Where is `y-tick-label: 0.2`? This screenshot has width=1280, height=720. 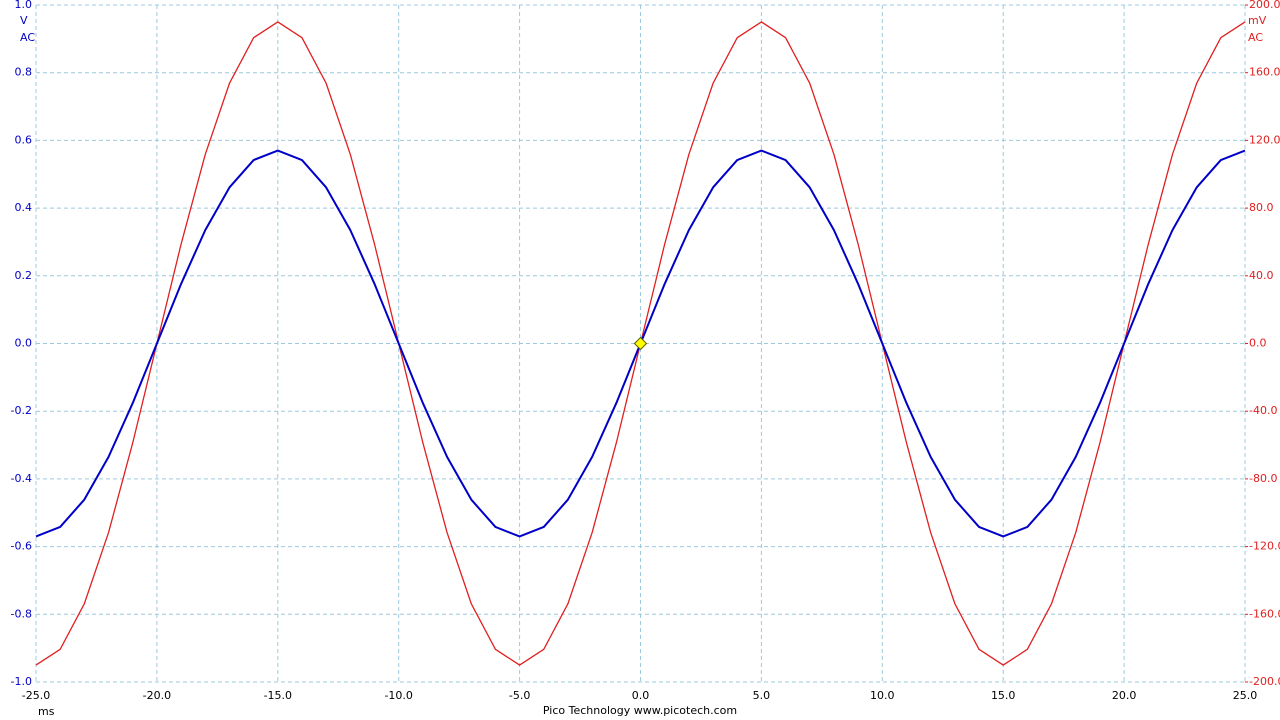
y-tick-label: 0.2 is located at coordinates (24, 275).